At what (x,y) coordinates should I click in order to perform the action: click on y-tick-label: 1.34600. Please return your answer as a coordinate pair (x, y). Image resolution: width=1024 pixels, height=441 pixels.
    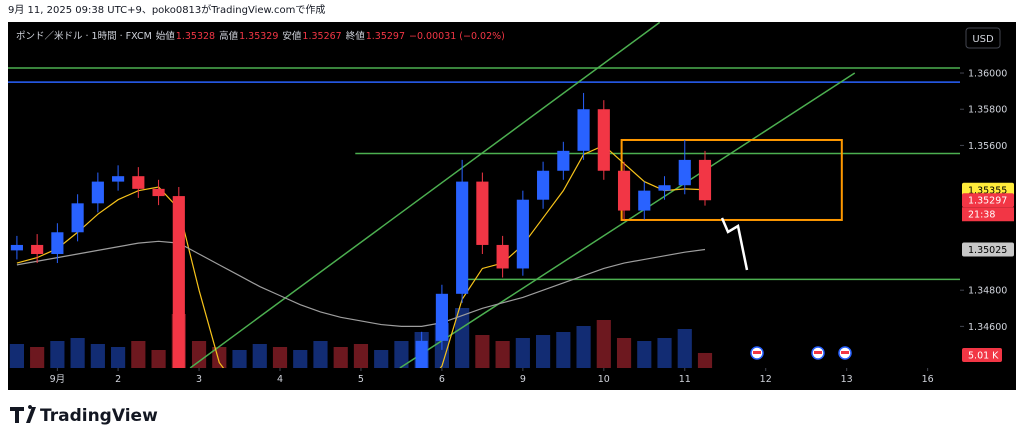
    Looking at the image, I should click on (987, 327).